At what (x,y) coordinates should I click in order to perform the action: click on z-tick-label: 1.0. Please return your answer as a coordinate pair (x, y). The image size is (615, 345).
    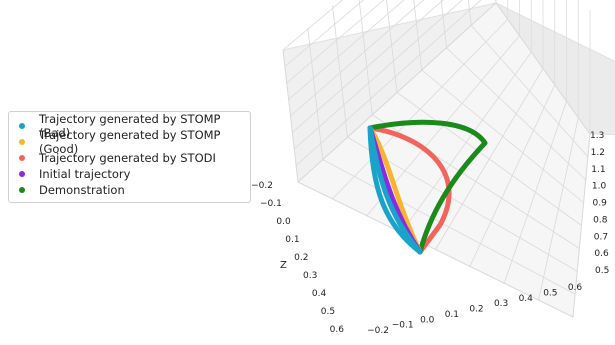
    Looking at the image, I should click on (599, 187).